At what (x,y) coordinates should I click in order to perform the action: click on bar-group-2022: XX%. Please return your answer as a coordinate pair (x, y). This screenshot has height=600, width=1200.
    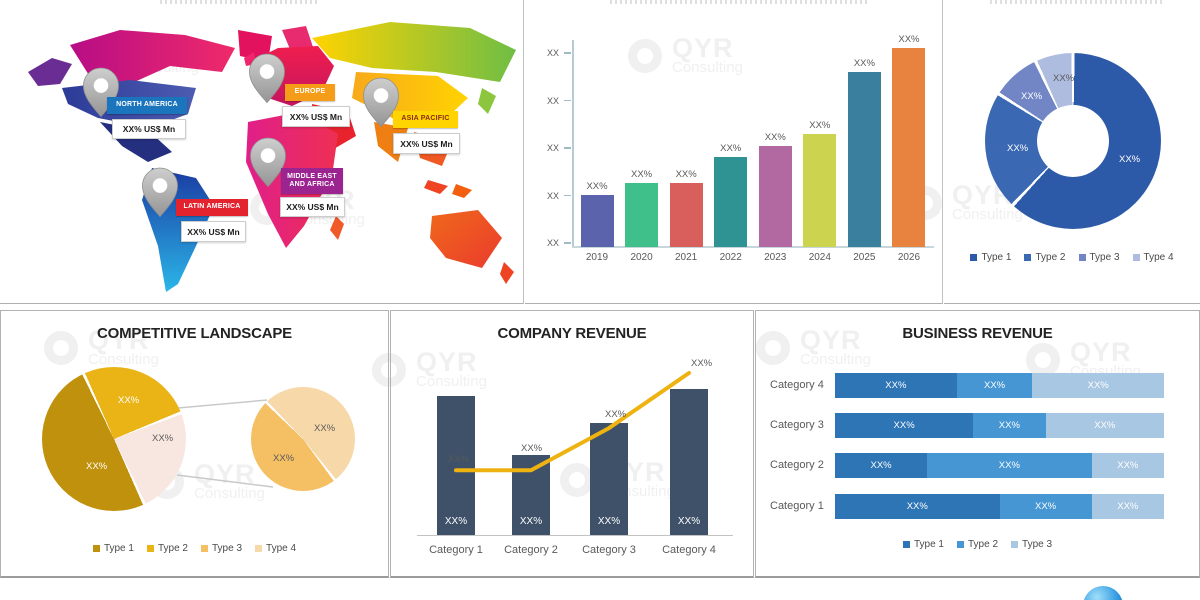
    Looking at the image, I should click on (731, 195).